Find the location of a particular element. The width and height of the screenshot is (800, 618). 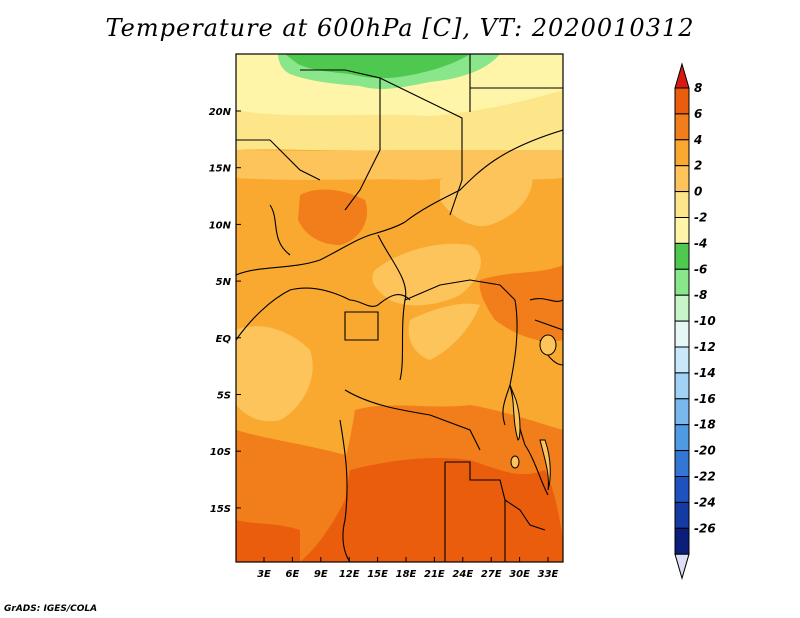

lon-tick-label: 12E is located at coordinates (349, 574).